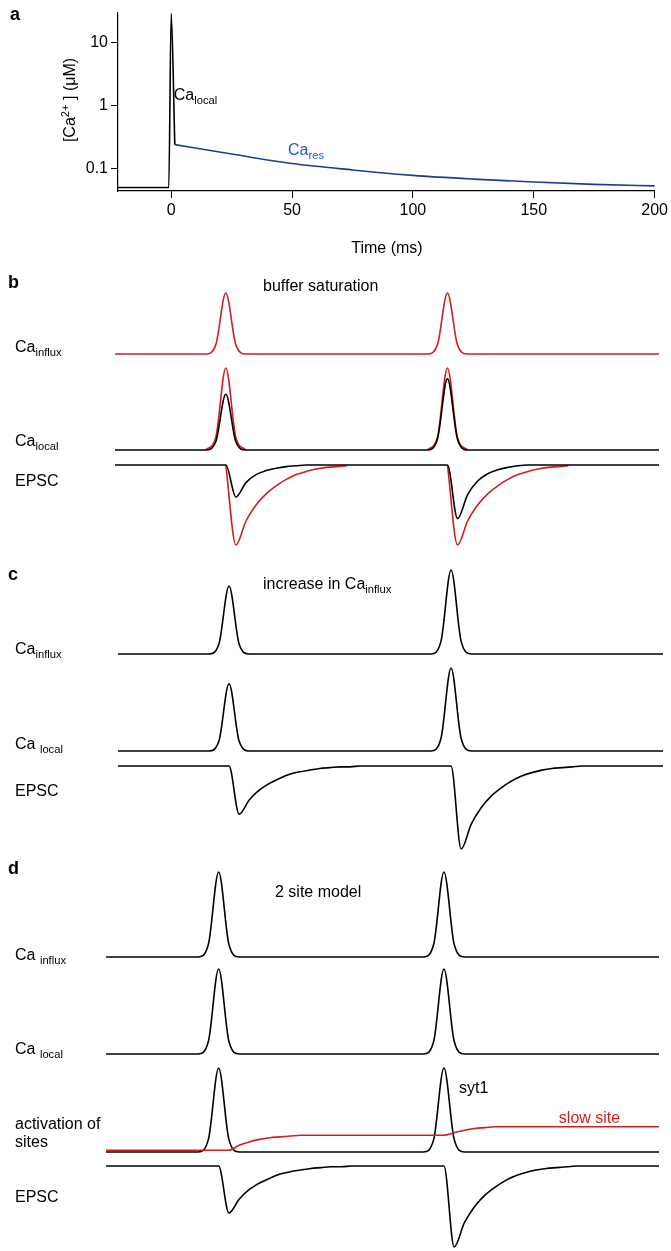 This screenshot has height=1251, width=671. What do you see at coordinates (321, 286) in the screenshot?
I see `chart-subtitle: buffer saturation` at bounding box center [321, 286].